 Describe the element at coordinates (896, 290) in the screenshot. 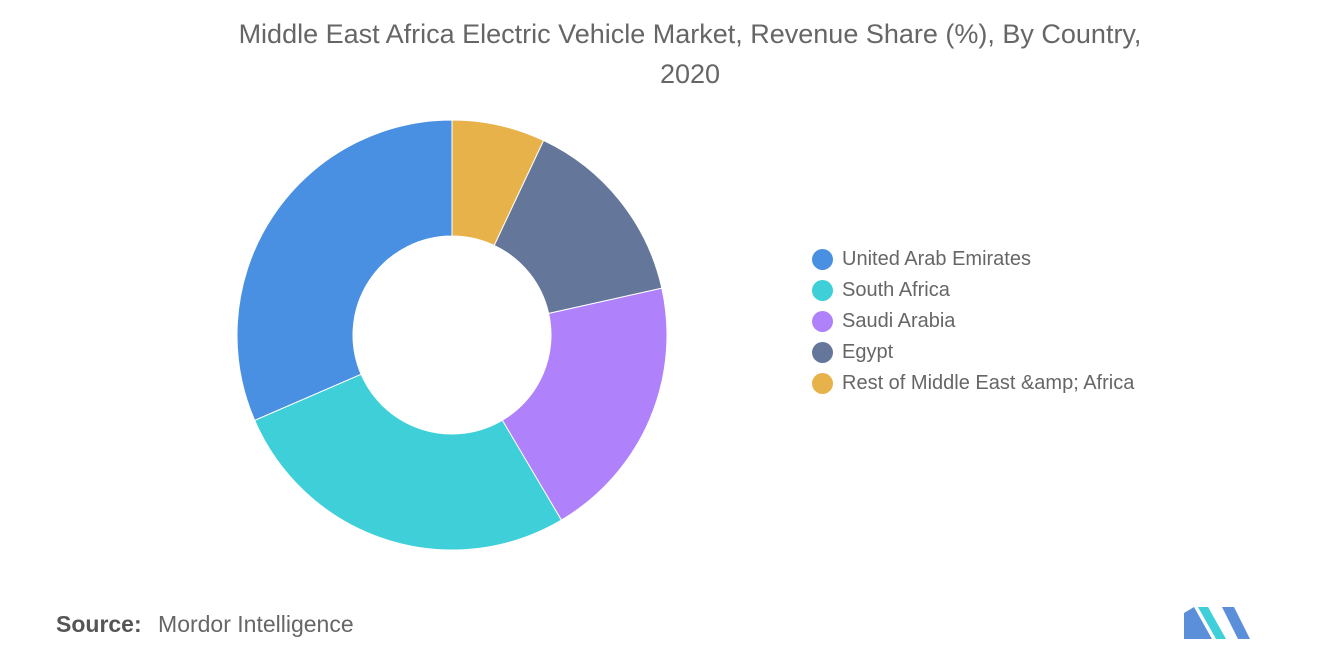

I see `legend-label: South Africa` at that location.